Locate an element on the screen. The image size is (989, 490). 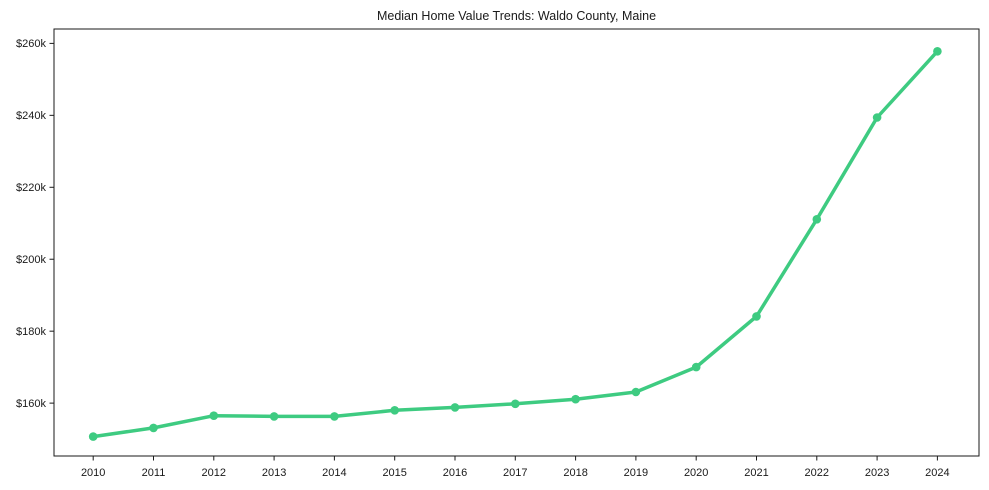
y-tick-label: $240k is located at coordinates (31, 116).